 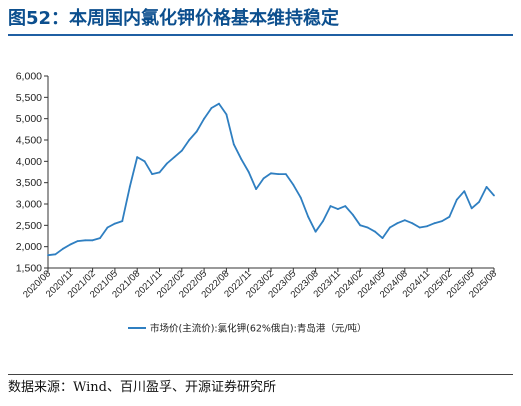 I want to click on y-tick-label: 4,500, so click(x=29, y=141).